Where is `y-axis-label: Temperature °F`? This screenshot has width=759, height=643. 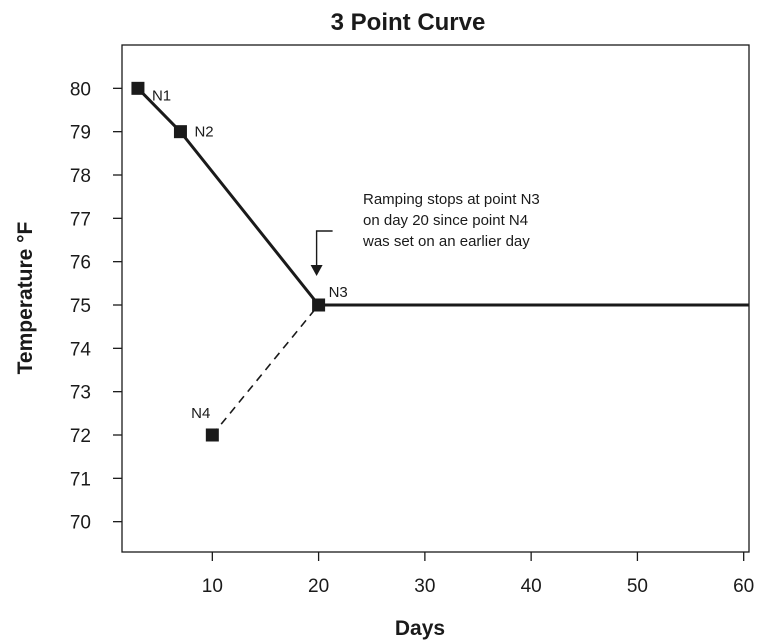
y-axis-label: Temperature °F is located at coordinates (25, 297).